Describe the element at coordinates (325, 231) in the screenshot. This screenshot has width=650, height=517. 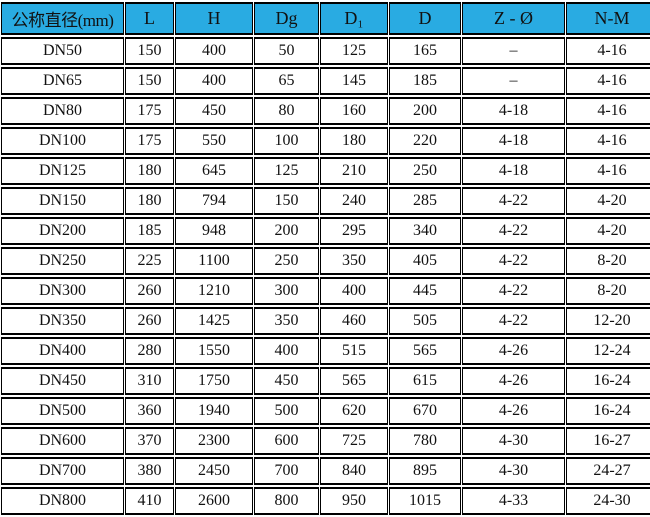
I see `table-row: DN200 185 948 200 295 340 4-22 4-20` at that location.